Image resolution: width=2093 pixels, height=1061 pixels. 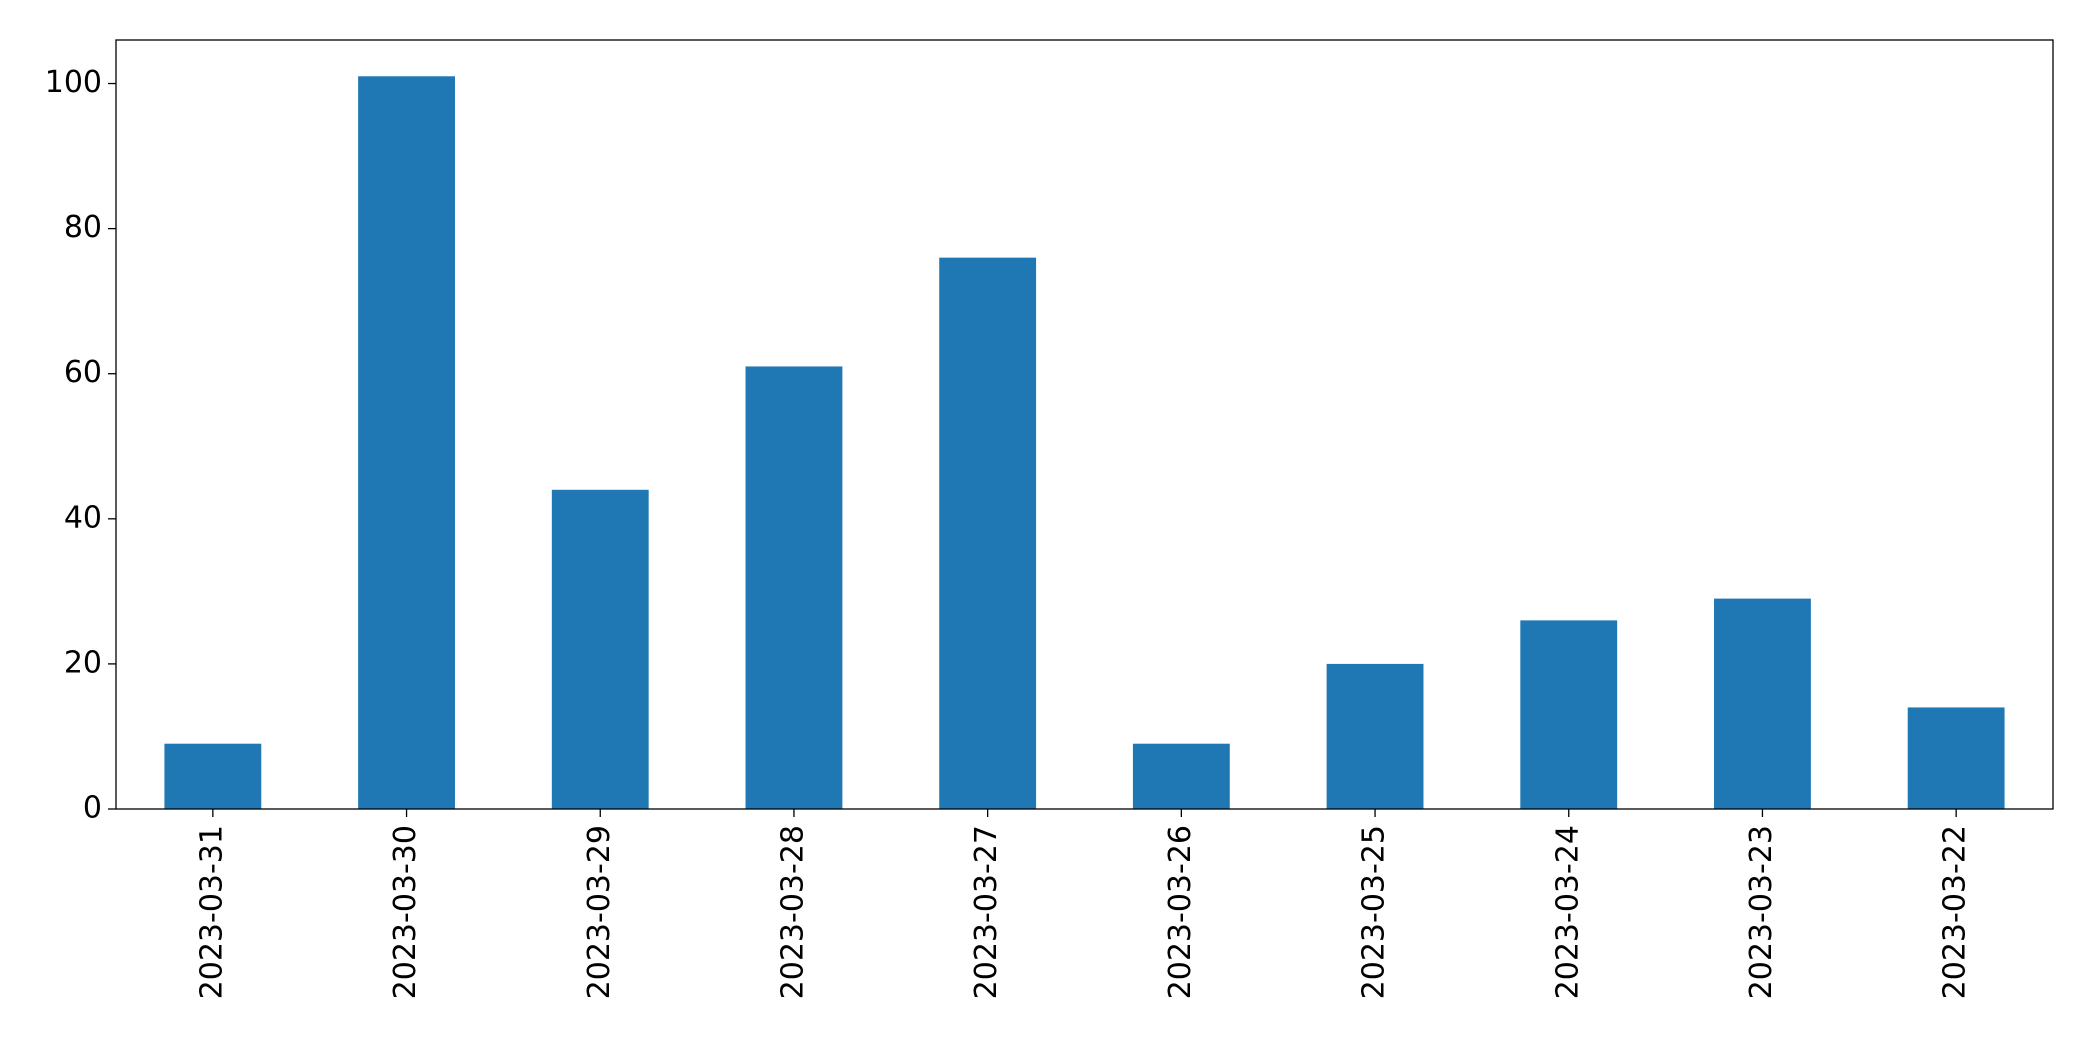 What do you see at coordinates (83, 662) in the screenshot?
I see `y-tick-label: 20` at bounding box center [83, 662].